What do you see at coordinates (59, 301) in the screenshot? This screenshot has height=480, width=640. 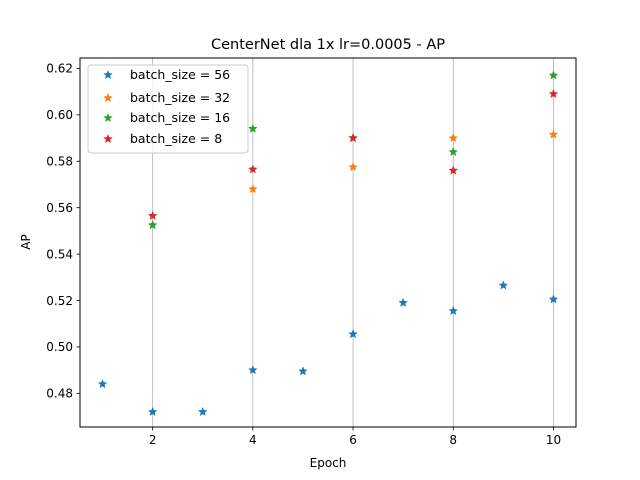 I see `y-tick-label-2: 0.52` at bounding box center [59, 301].